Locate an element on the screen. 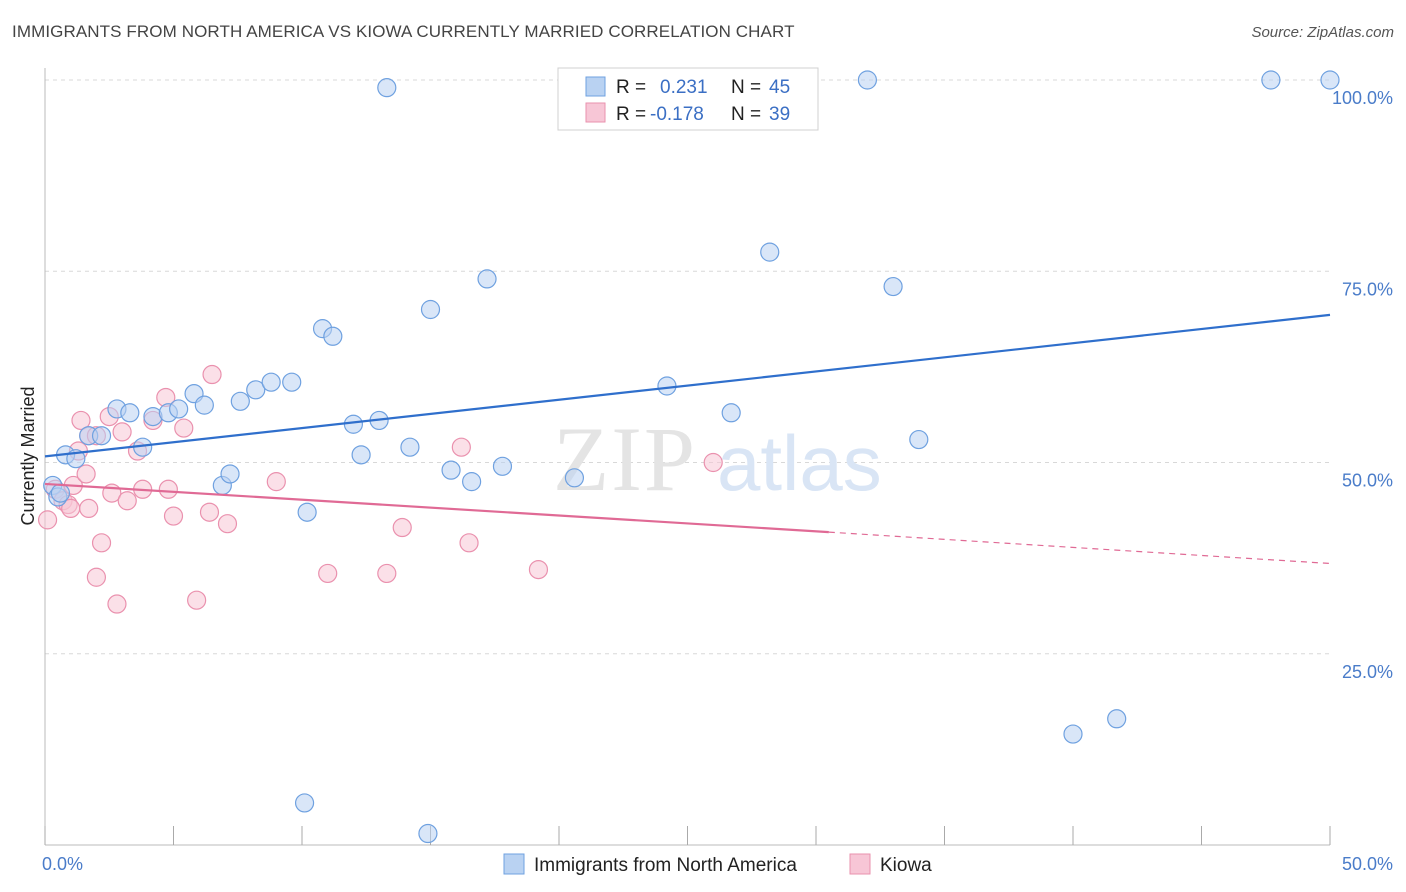 Image resolution: width=1406 pixels, height=892 pixels. watermark: ZIP atlas is located at coordinates (717, 459).